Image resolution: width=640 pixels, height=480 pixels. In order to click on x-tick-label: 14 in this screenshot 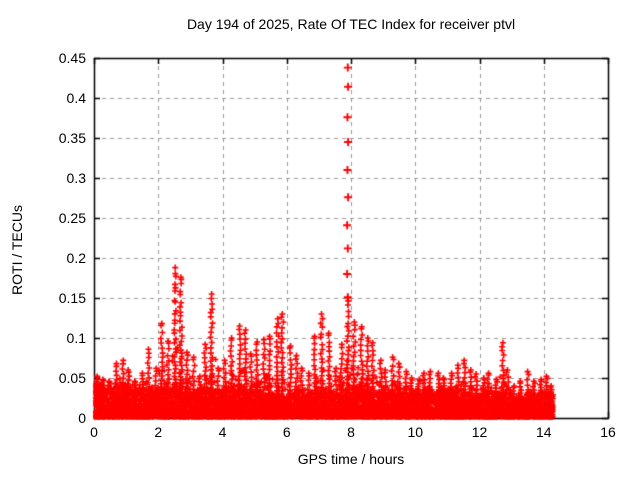, I will do `click(543, 432)`.